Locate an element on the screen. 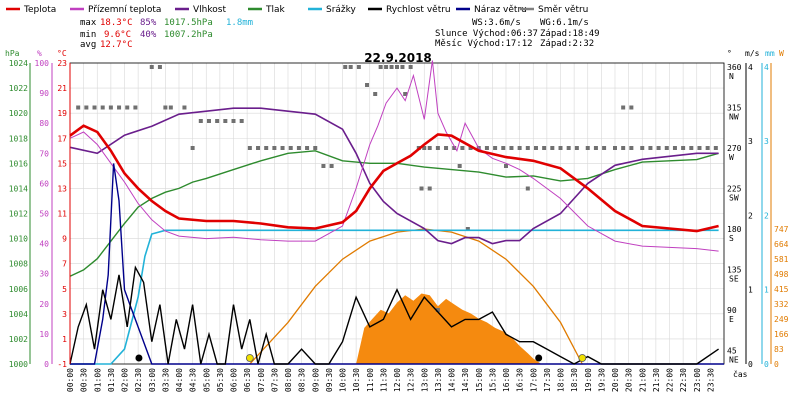  tick-dir: 315 is located at coordinates (734, 108).